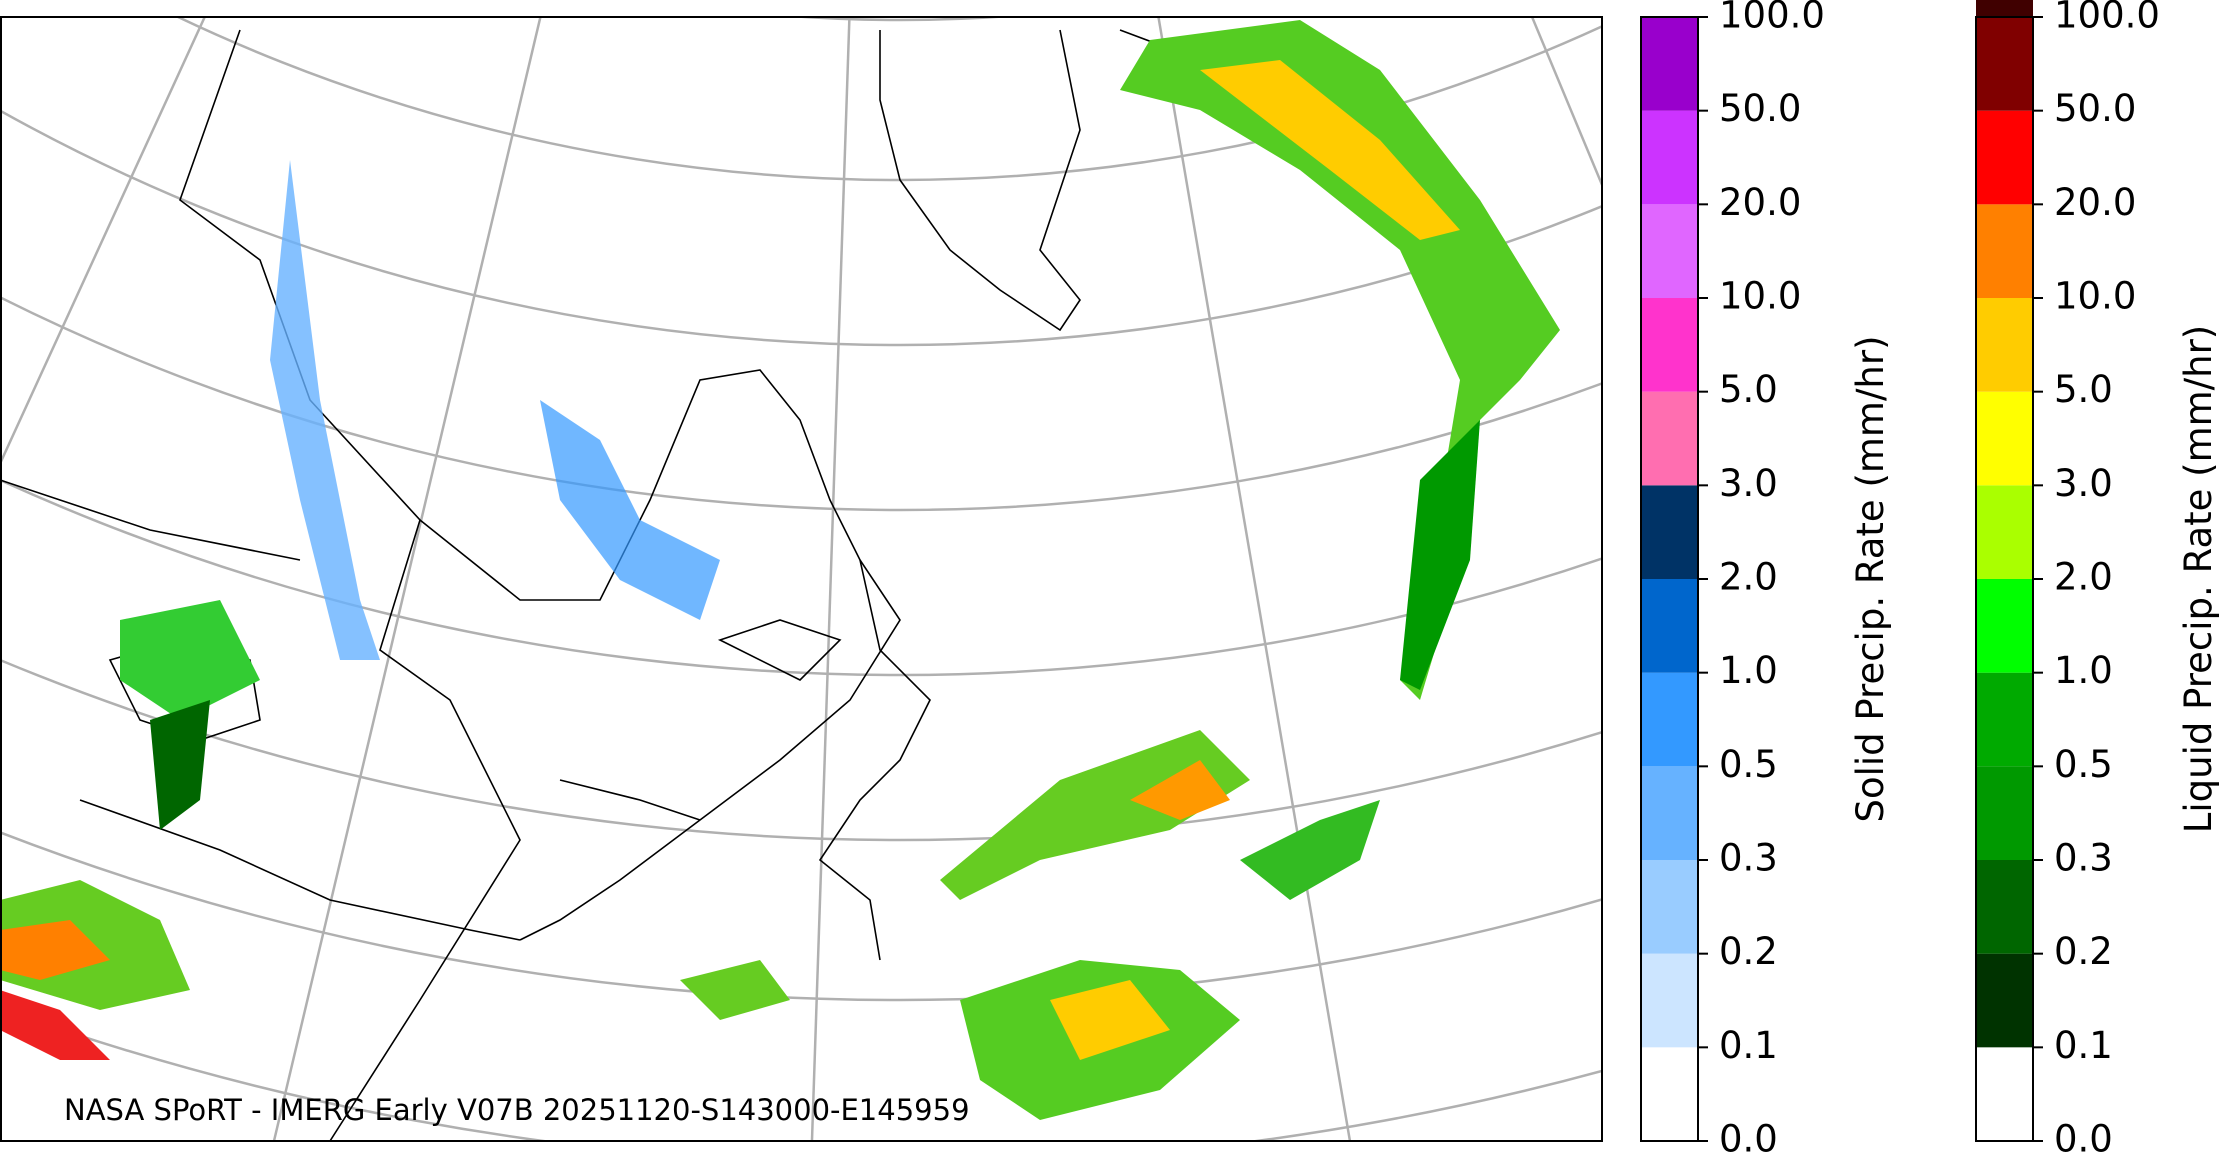 This screenshot has width=2237, height=1167. What do you see at coordinates (1870, 578) in the screenshot?
I see `colorbar-label: Solid Precip. Rate (mm/hr)` at bounding box center [1870, 578].